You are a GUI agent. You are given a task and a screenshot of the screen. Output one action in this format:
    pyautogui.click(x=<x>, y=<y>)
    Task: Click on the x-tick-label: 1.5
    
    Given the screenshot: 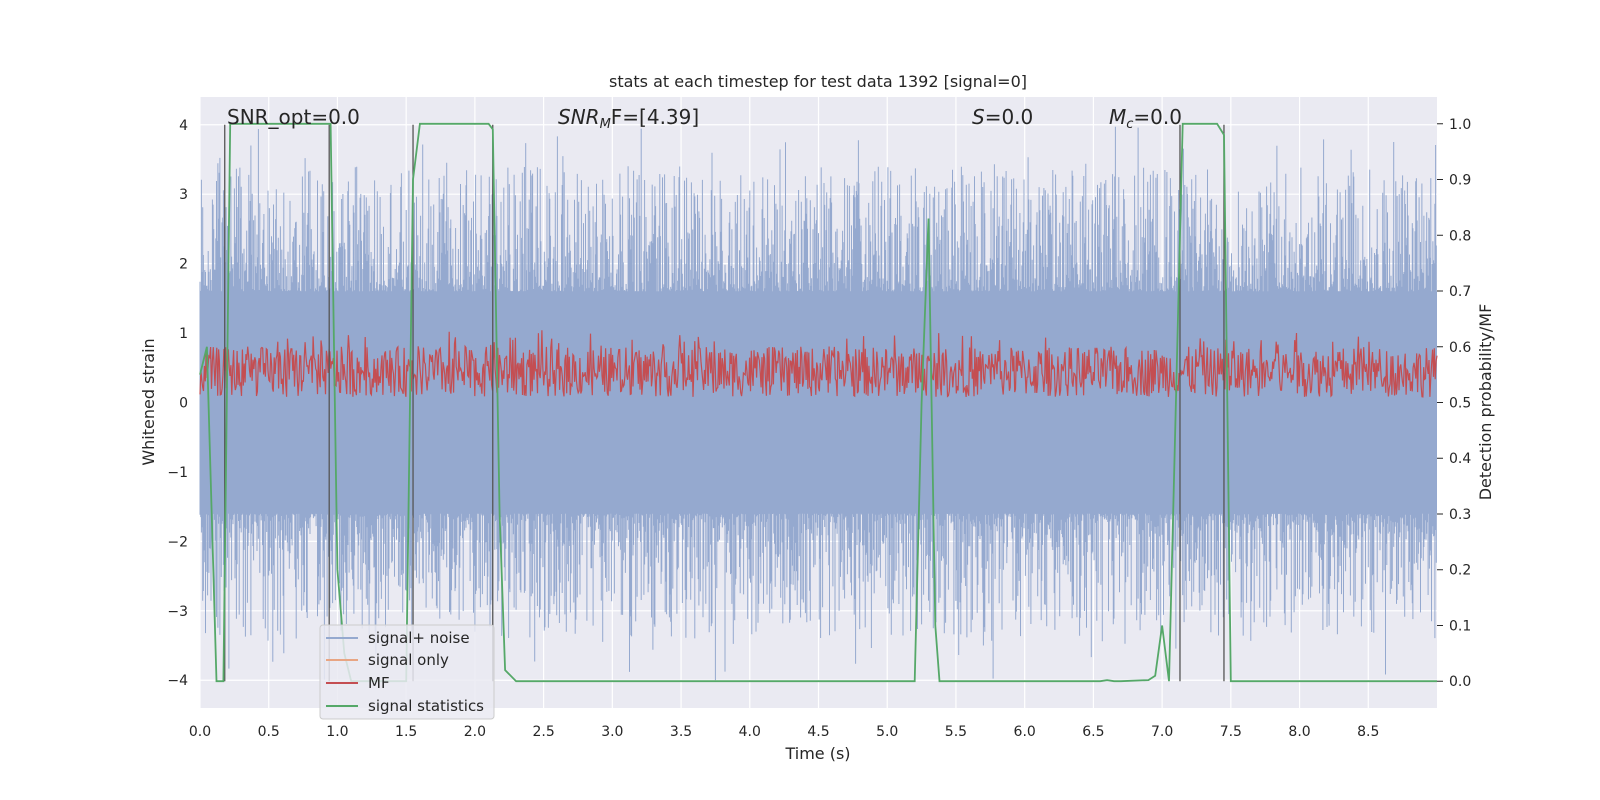 What is the action you would take?
    pyautogui.click(x=406, y=732)
    